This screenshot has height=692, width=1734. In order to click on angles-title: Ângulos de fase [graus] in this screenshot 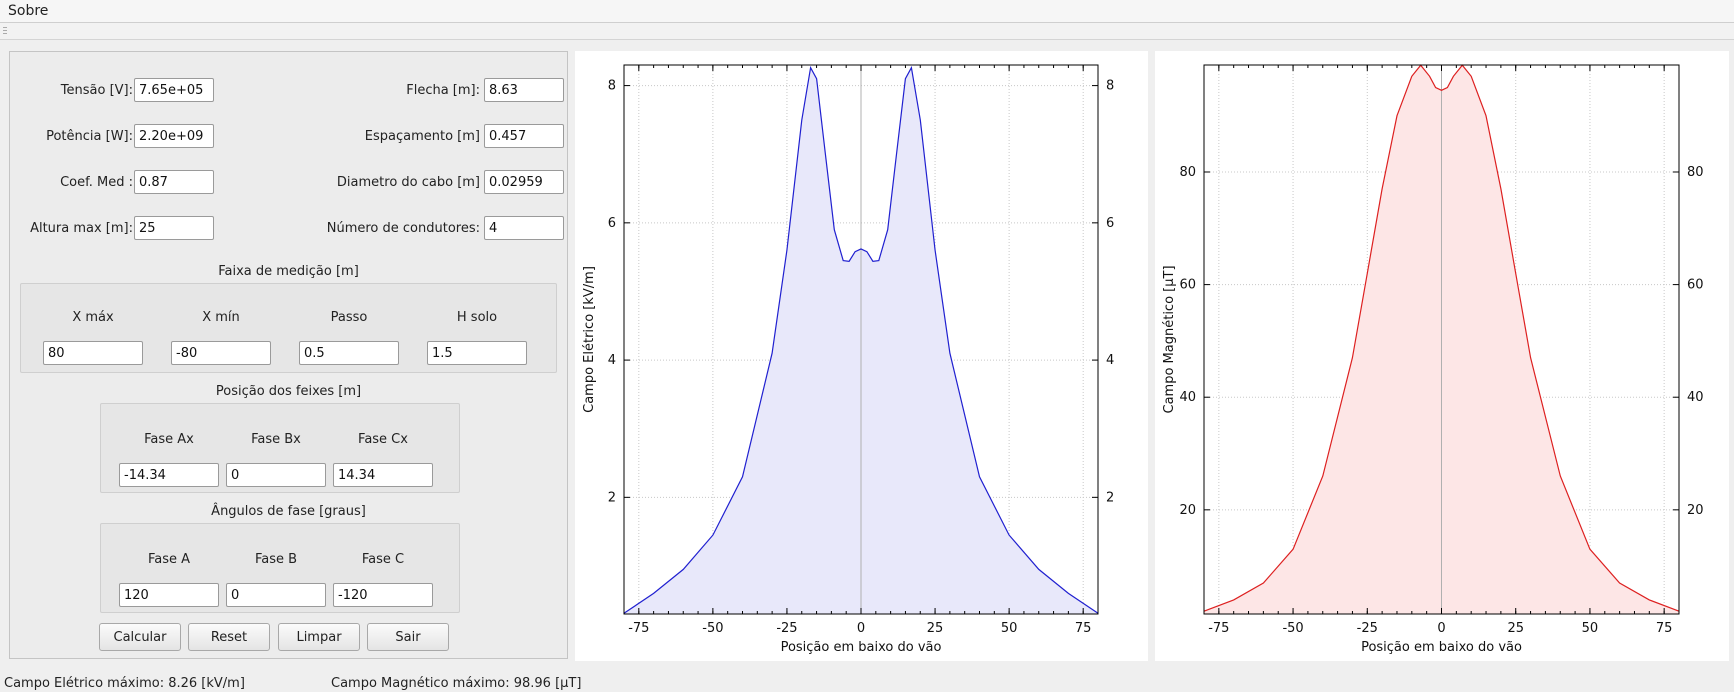, I will do `click(288, 511)`.